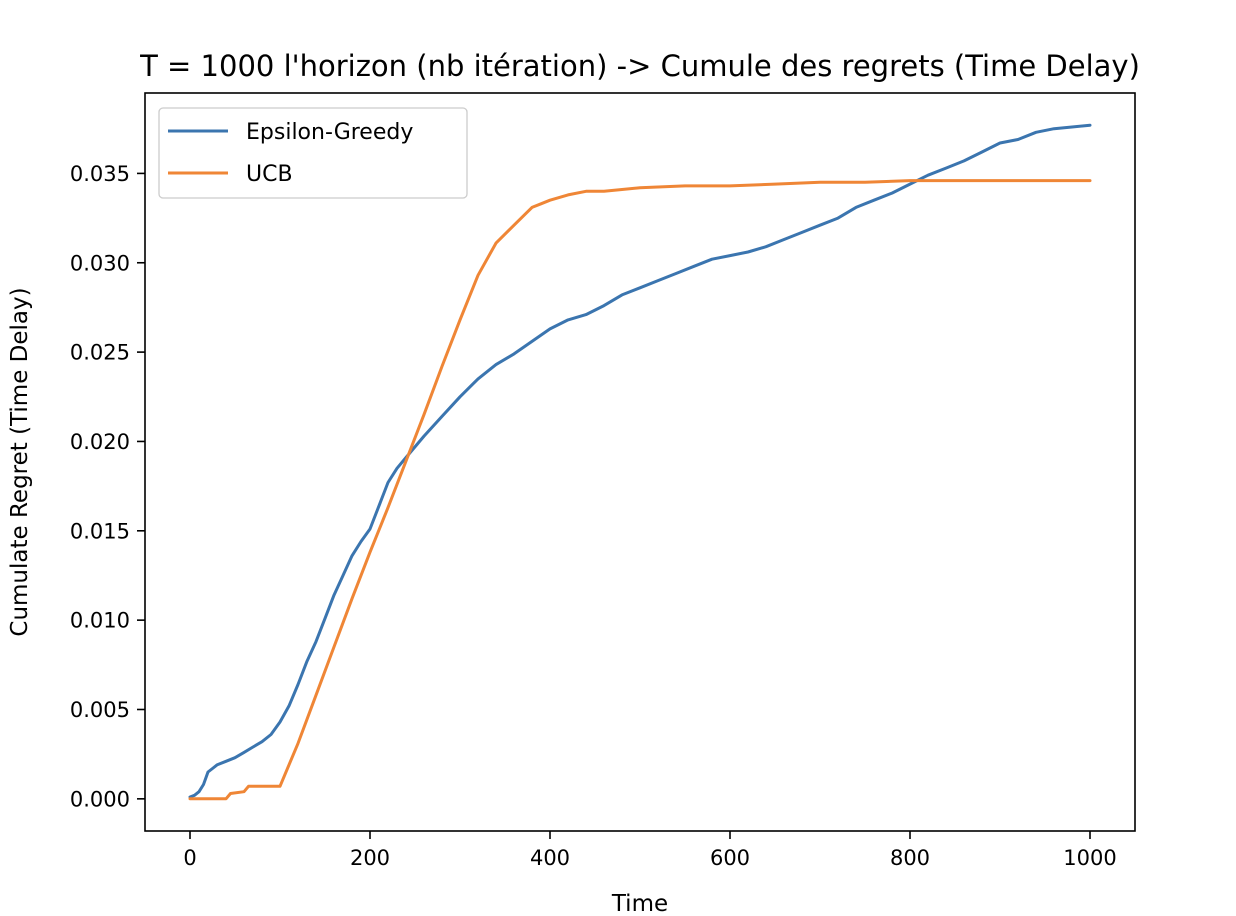 Image resolution: width=1236 pixels, height=916 pixels. What do you see at coordinates (100, 799) in the screenshot?
I see `y-tick-label: 0.000` at bounding box center [100, 799].